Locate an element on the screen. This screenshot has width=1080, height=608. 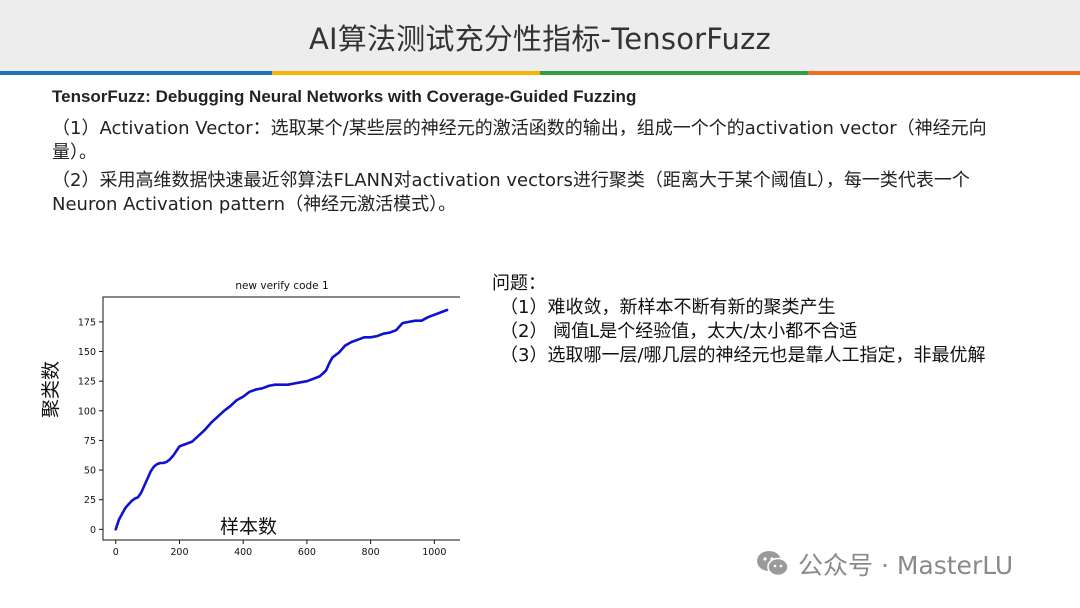
issue-item-1: （1）难收敛，新样本不断有新的聚类产生 is located at coordinates (668, 307).